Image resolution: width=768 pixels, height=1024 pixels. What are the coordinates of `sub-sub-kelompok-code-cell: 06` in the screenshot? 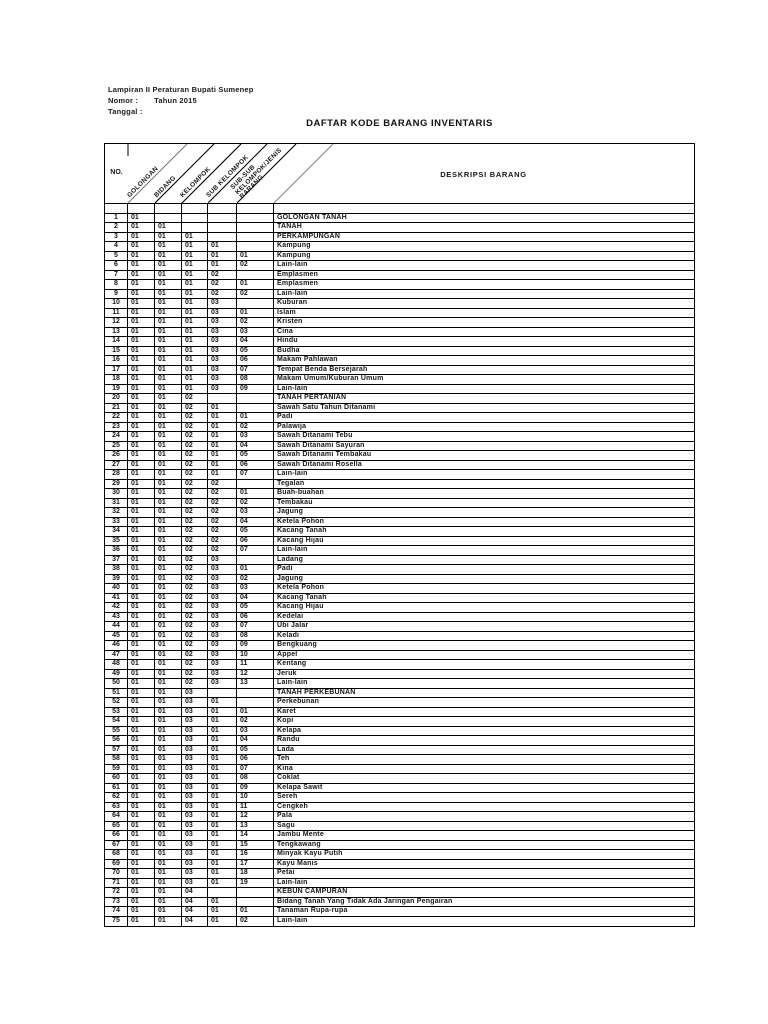 It's located at (255, 616).